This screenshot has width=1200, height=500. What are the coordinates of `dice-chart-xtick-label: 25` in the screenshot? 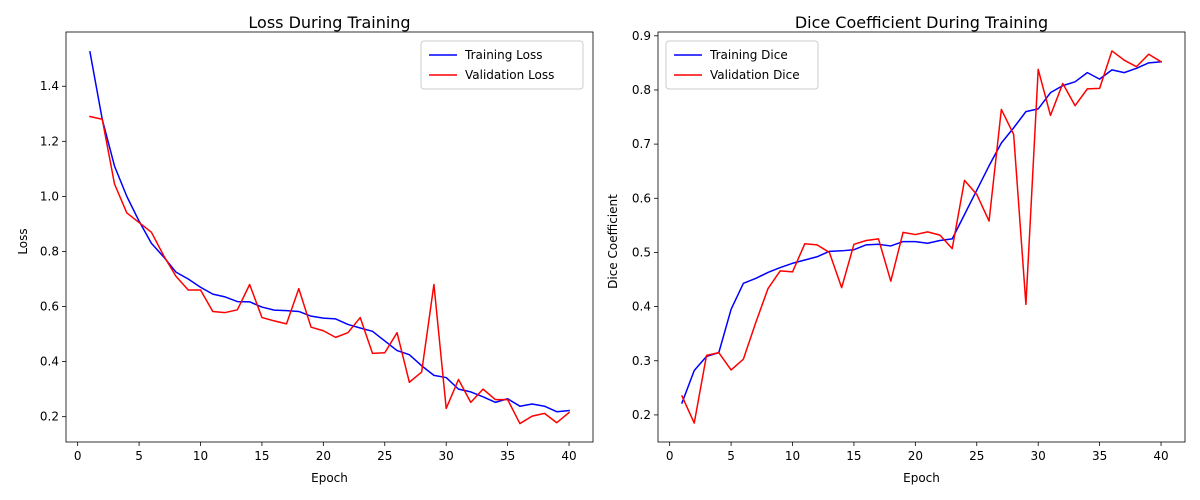 It's located at (976, 456).